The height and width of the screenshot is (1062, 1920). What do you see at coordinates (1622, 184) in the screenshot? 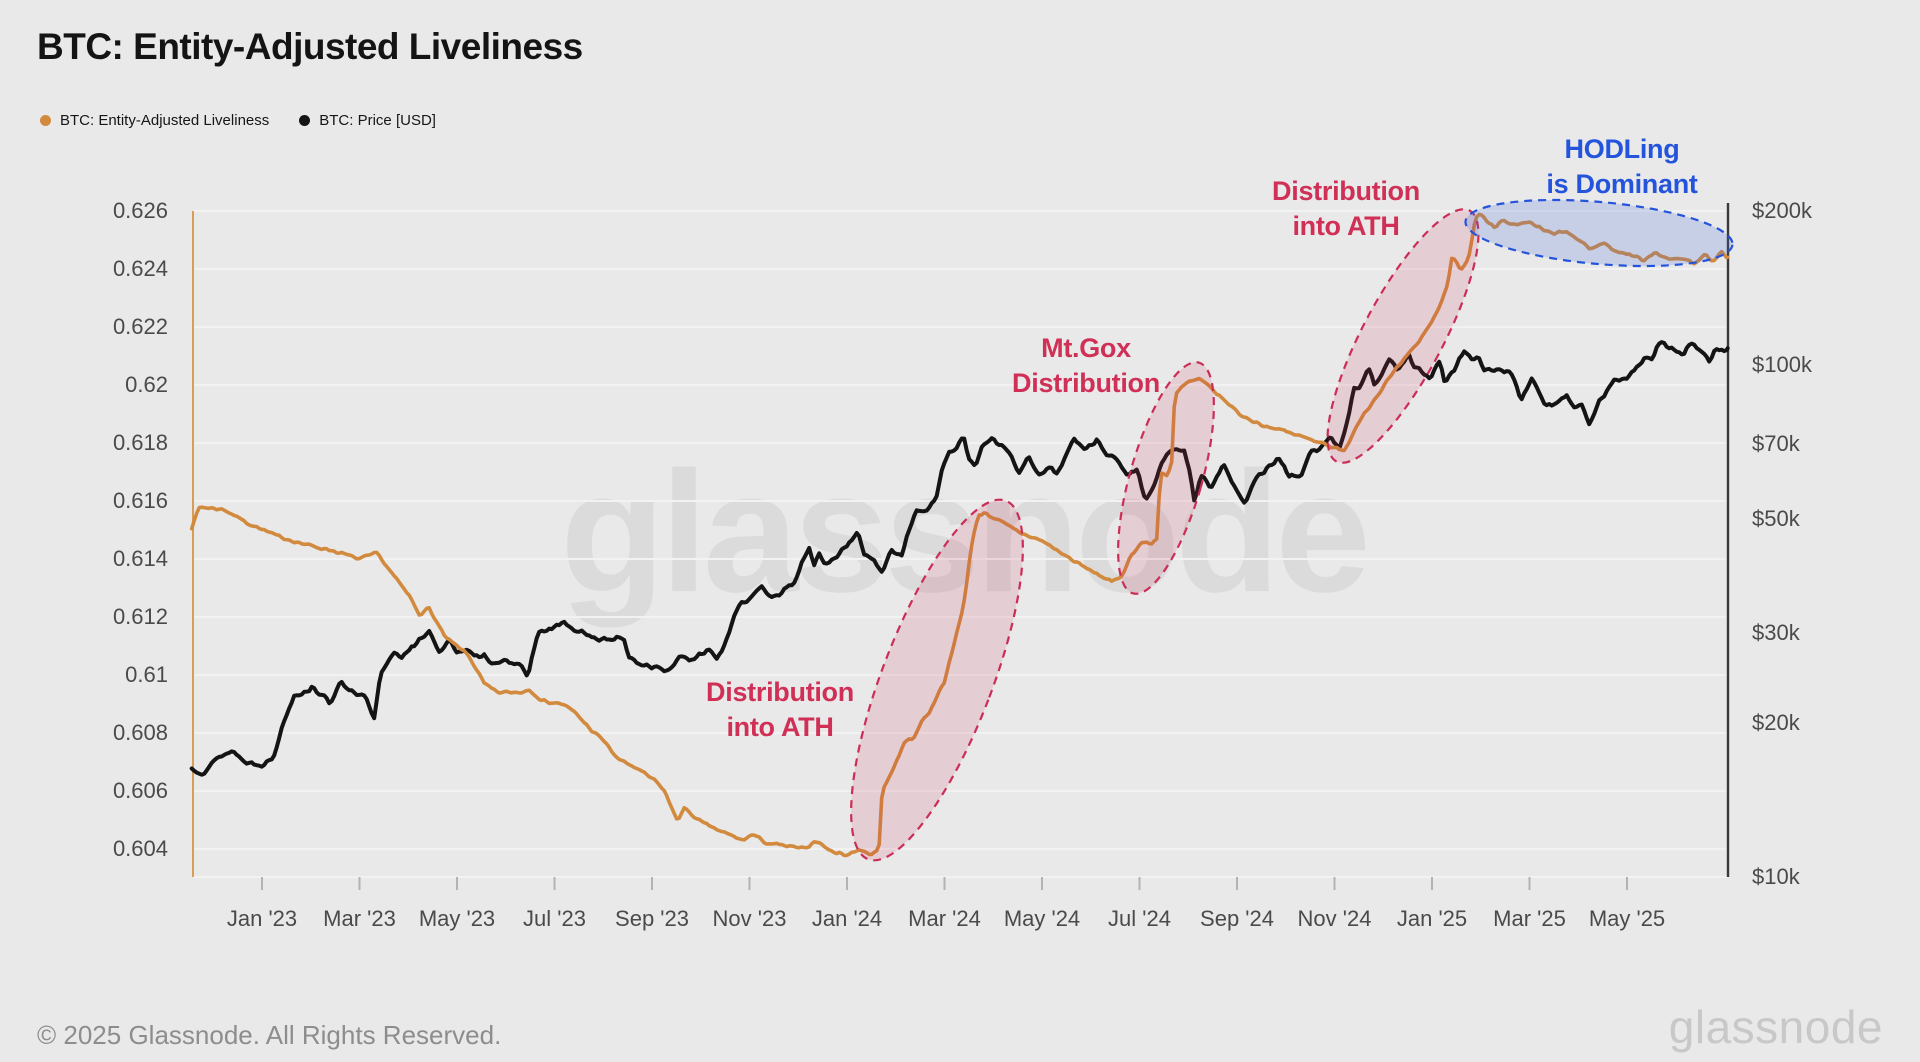
I see `annotation-line: is Dominant` at bounding box center [1622, 184].